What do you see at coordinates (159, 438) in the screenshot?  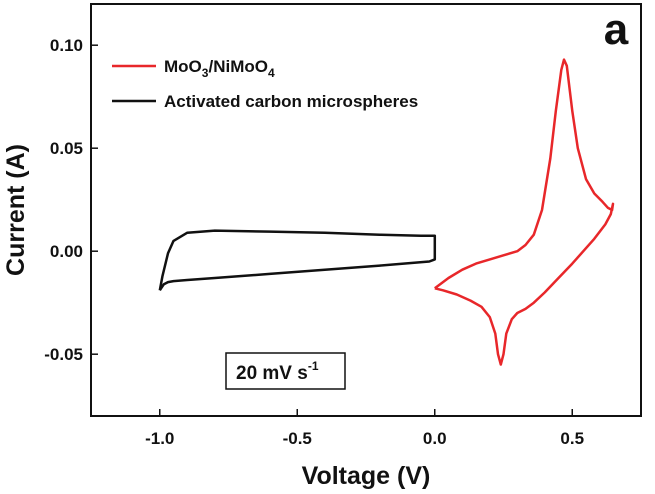 I see `x-tick-label: -1.0` at bounding box center [159, 438].